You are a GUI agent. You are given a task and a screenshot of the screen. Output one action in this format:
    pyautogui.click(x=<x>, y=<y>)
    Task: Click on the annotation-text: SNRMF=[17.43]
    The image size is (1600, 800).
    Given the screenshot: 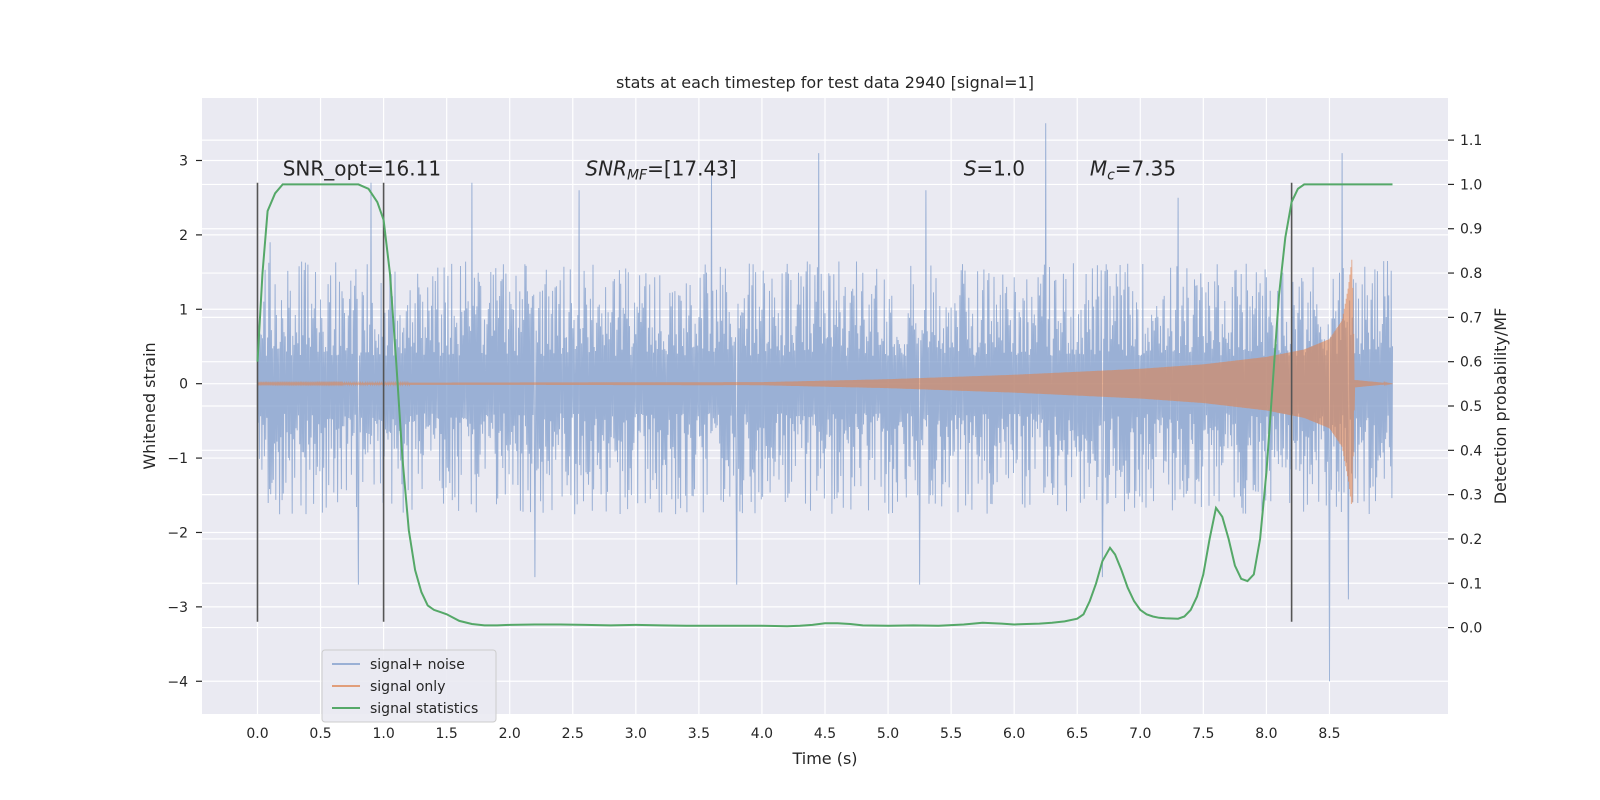 What is the action you would take?
    pyautogui.click(x=660, y=169)
    